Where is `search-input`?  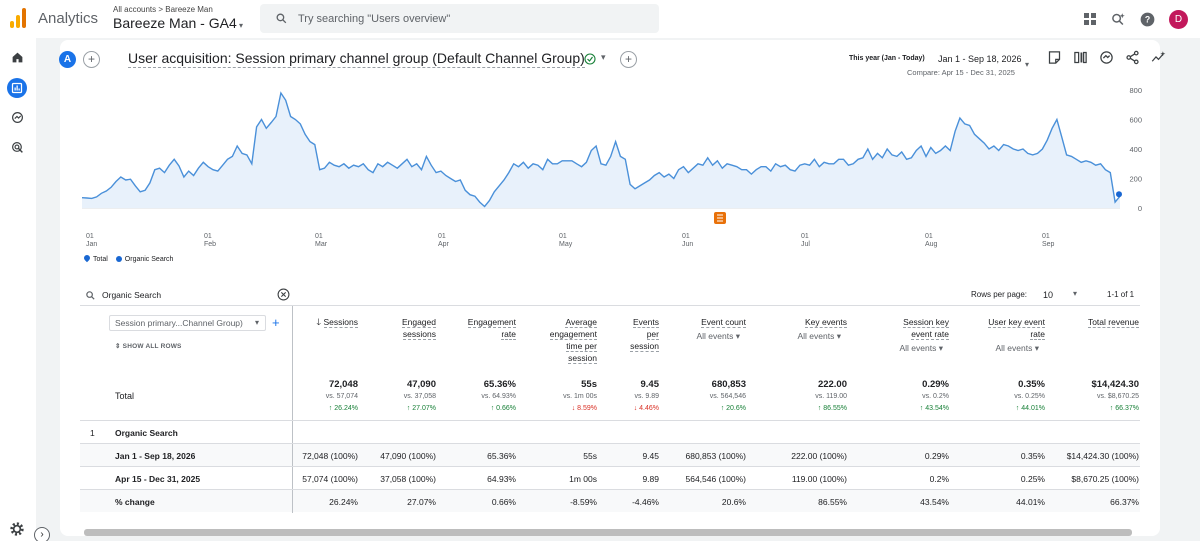 search-input is located at coordinates (468, 18).